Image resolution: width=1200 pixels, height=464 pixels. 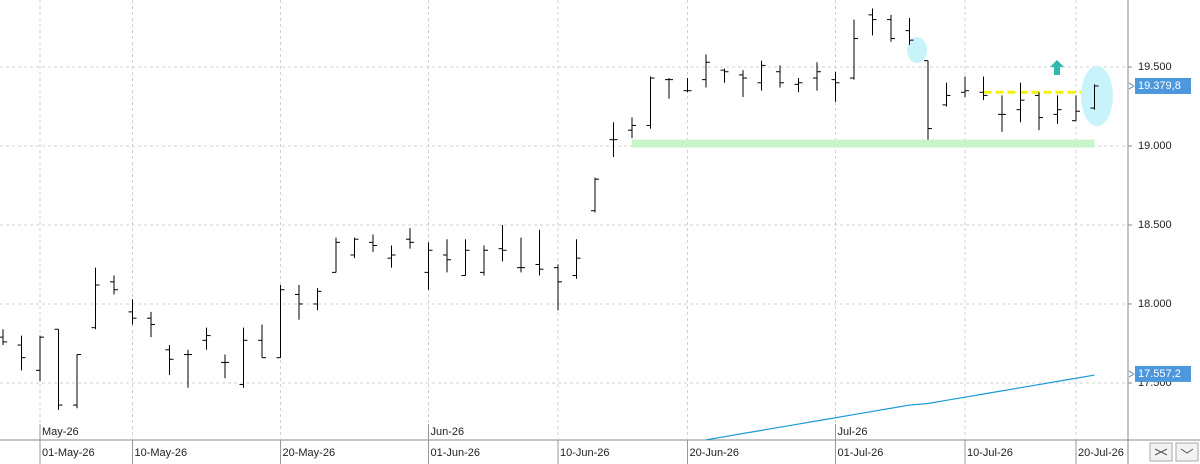 What do you see at coordinates (456, 453) in the screenshot?
I see `x-tick-label: 01-Jun-26` at bounding box center [456, 453].